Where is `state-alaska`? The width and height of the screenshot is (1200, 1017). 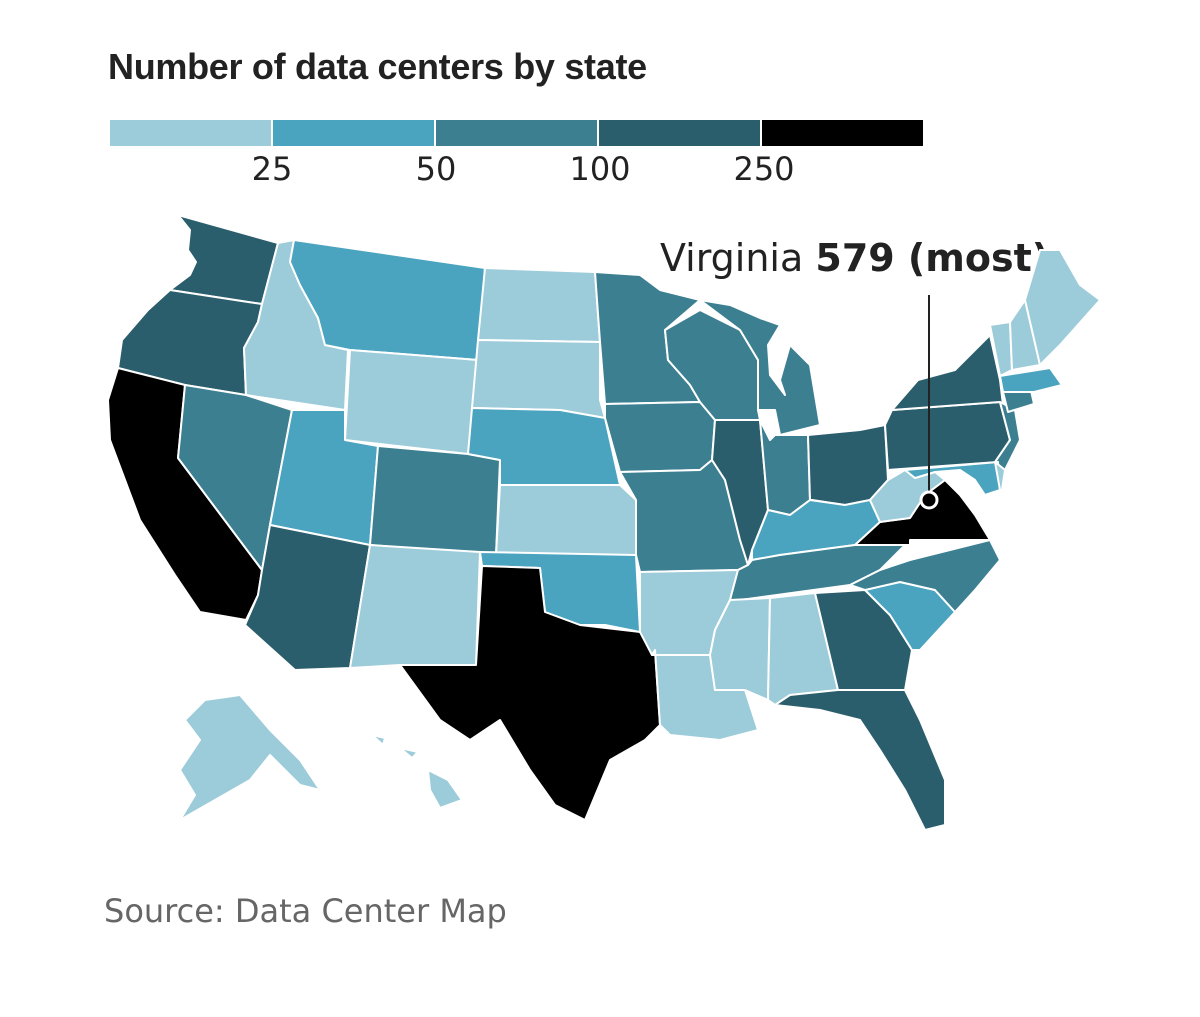
state-alaska is located at coordinates (250, 757).